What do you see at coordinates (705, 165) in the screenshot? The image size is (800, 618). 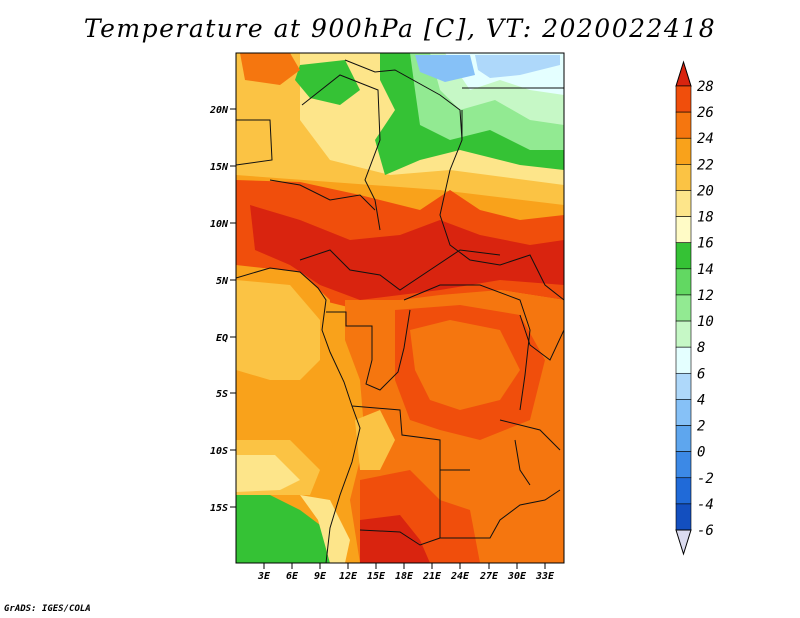 I see `colorbar-label: 22` at bounding box center [705, 165].